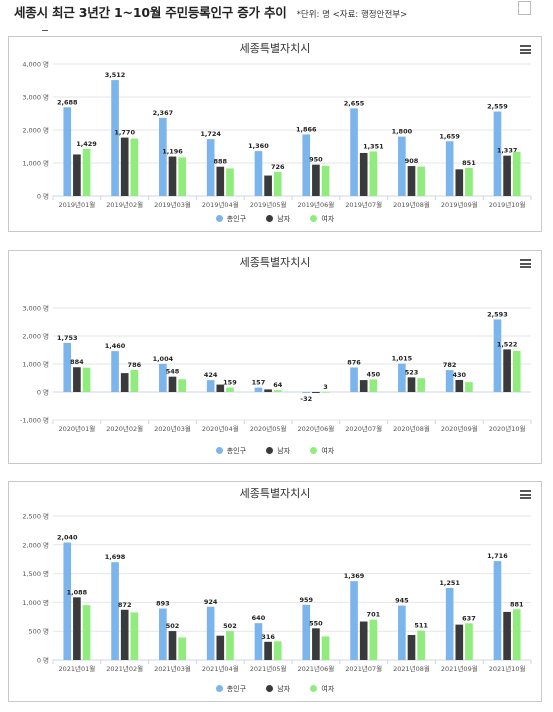  I want to click on data-label-female: 851, so click(469, 163).